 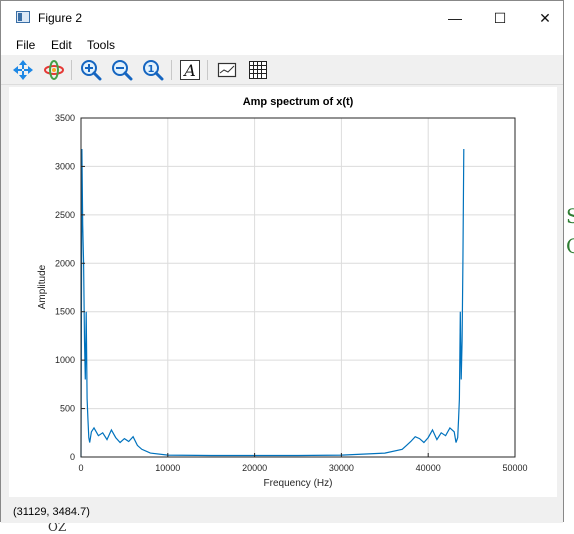 I want to click on y-tick-label: 500, so click(x=67, y=409).